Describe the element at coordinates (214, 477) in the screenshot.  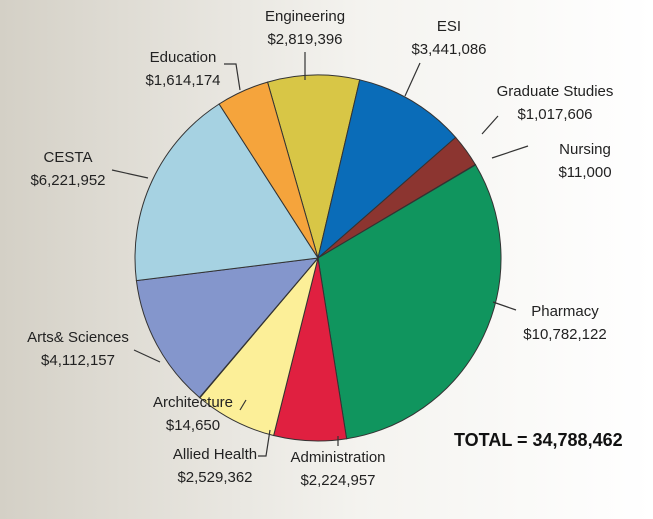
I see `value-label: $2,529,362` at that location.